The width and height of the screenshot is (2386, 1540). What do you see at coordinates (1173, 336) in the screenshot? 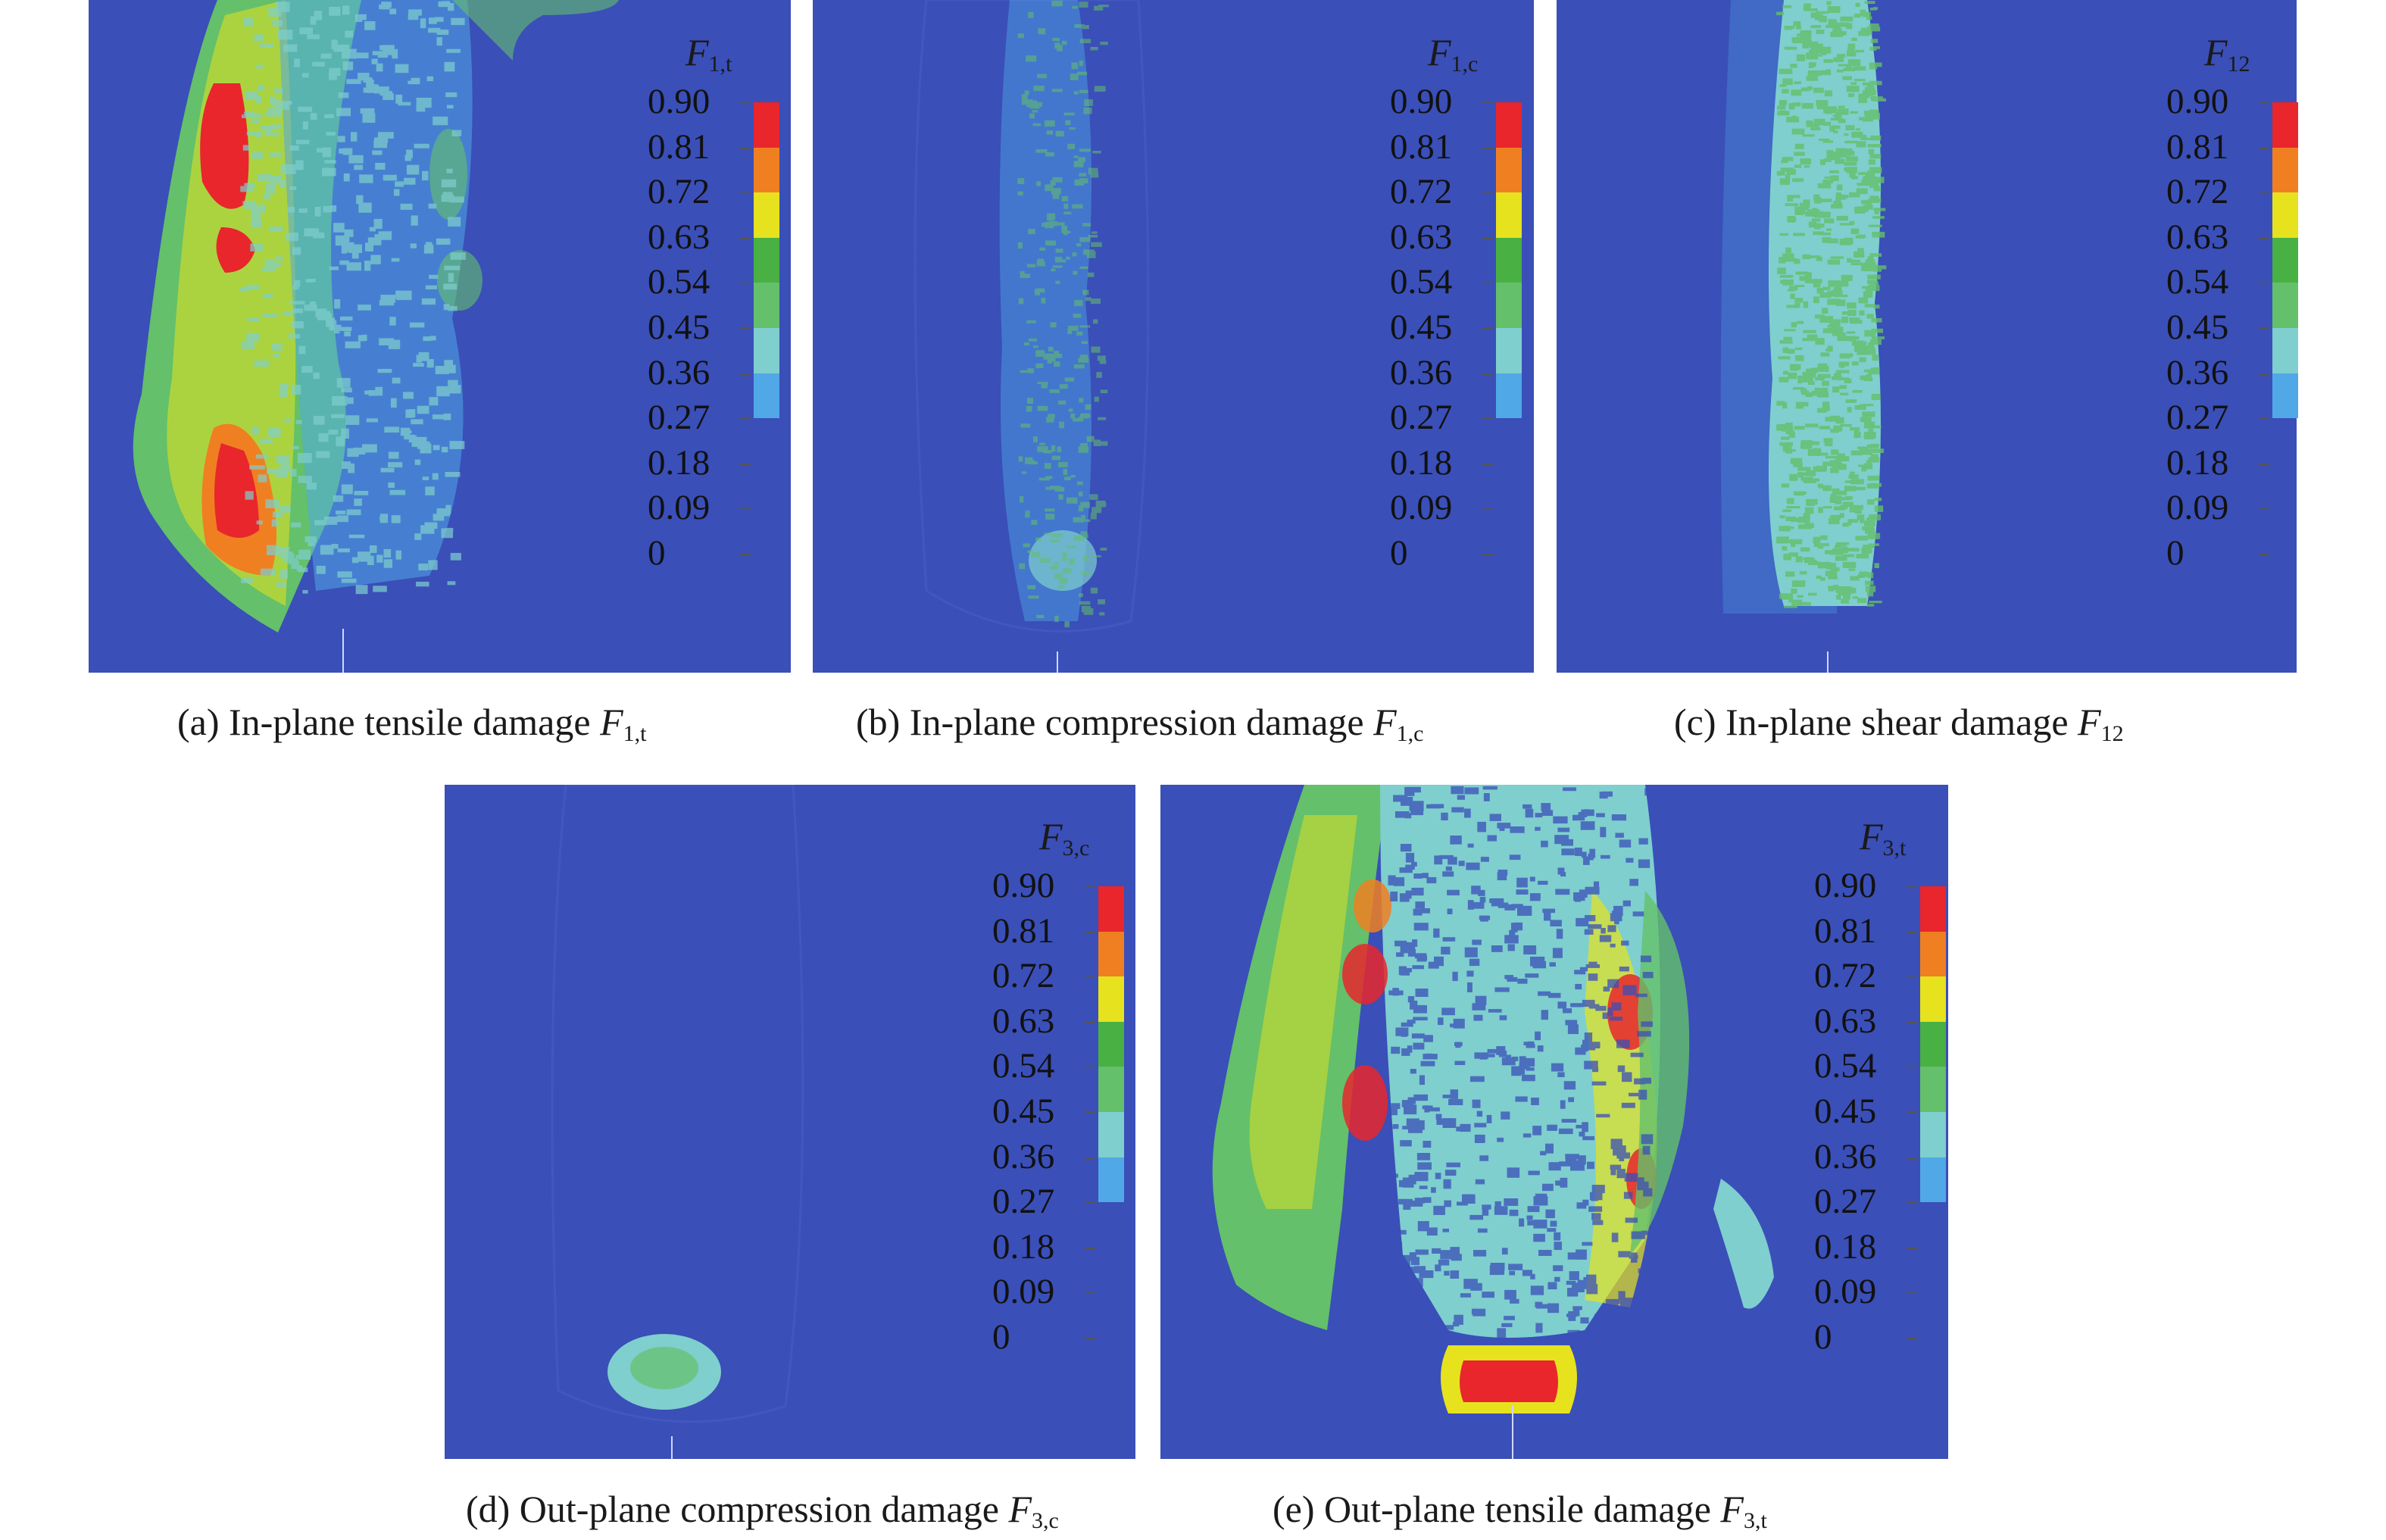
I see `contour-plot-b` at bounding box center [1173, 336].